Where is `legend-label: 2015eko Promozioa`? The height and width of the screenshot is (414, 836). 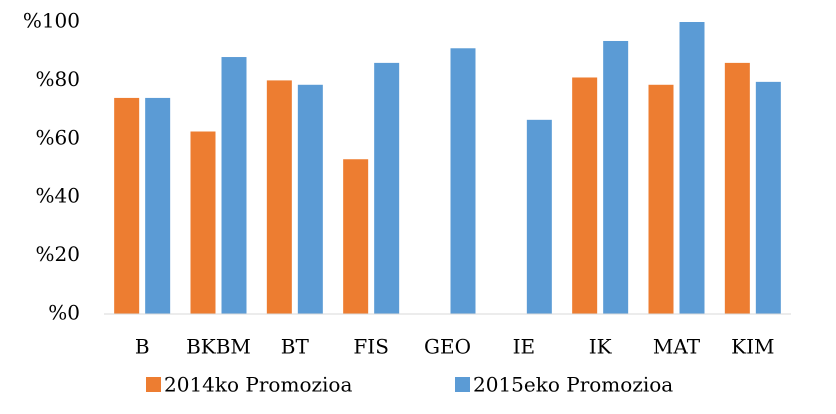 legend-label: 2015eko Promozioa is located at coordinates (573, 385).